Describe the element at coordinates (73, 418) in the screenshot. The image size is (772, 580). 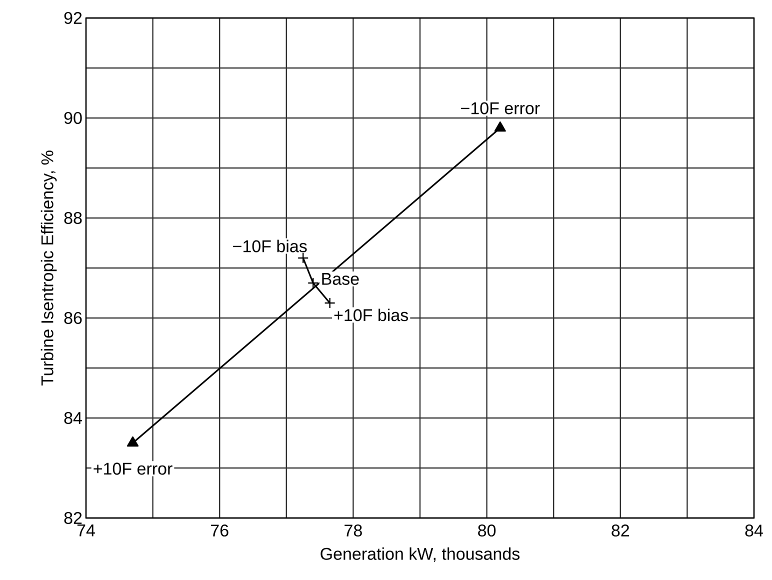
I see `y-tick-label: 84` at that location.